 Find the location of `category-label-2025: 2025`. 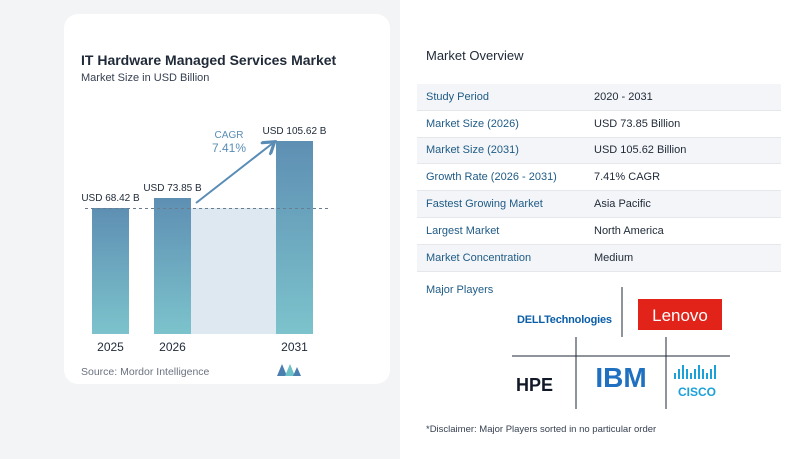

category-label-2025: 2025 is located at coordinates (110, 347).